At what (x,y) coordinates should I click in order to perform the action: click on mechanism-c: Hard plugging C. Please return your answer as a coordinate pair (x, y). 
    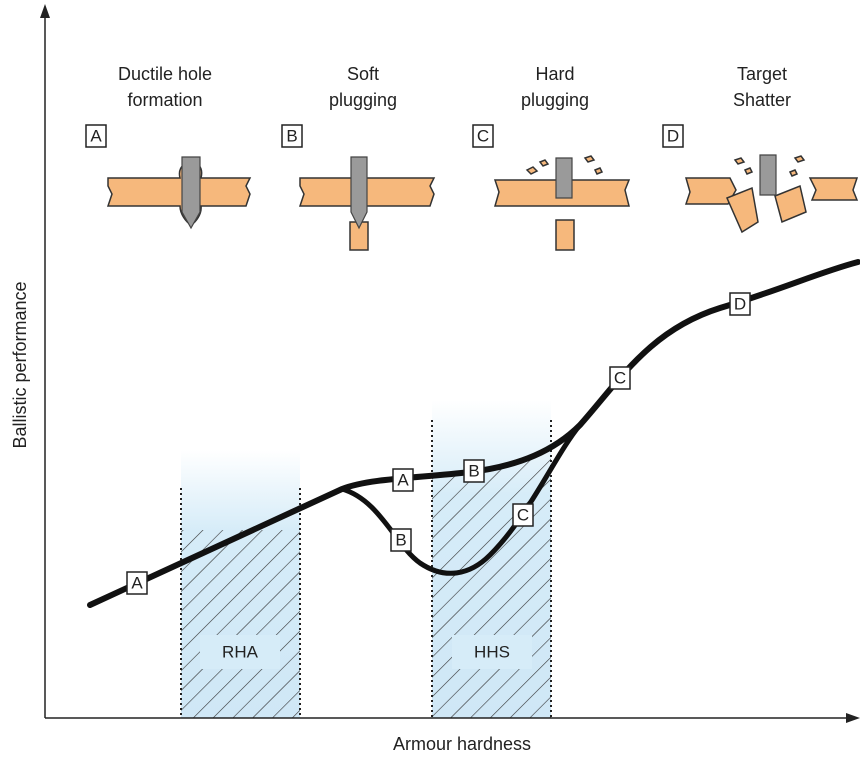
    Looking at the image, I should click on (551, 157).